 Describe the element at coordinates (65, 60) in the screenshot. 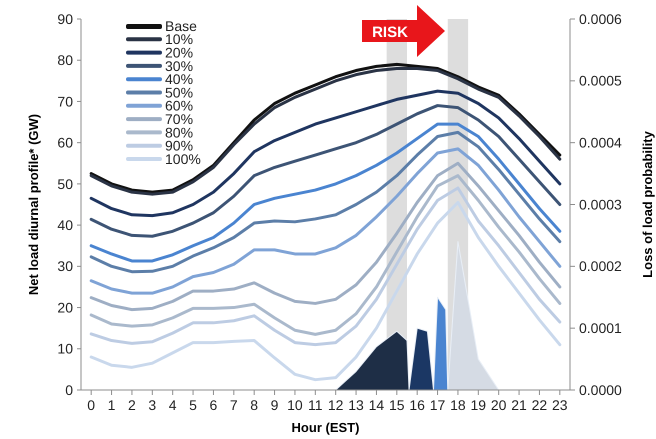

I see `y-tick-label: 80` at that location.